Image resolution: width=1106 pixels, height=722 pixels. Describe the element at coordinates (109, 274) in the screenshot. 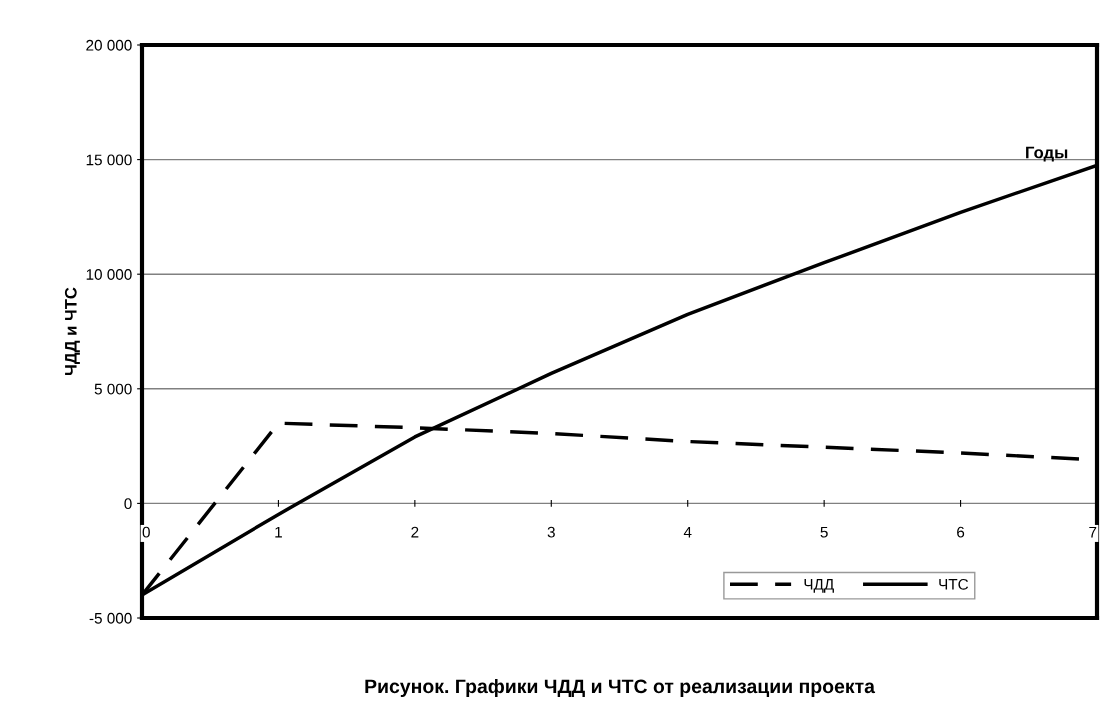

I see `y-tick-label: 10 000` at that location.